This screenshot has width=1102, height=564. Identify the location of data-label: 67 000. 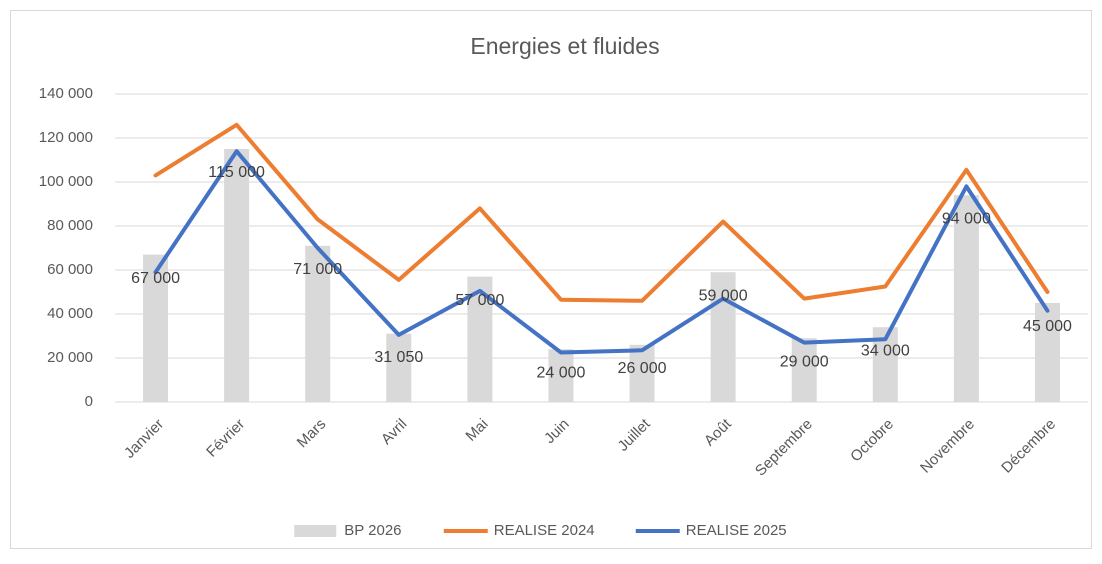
(155, 278).